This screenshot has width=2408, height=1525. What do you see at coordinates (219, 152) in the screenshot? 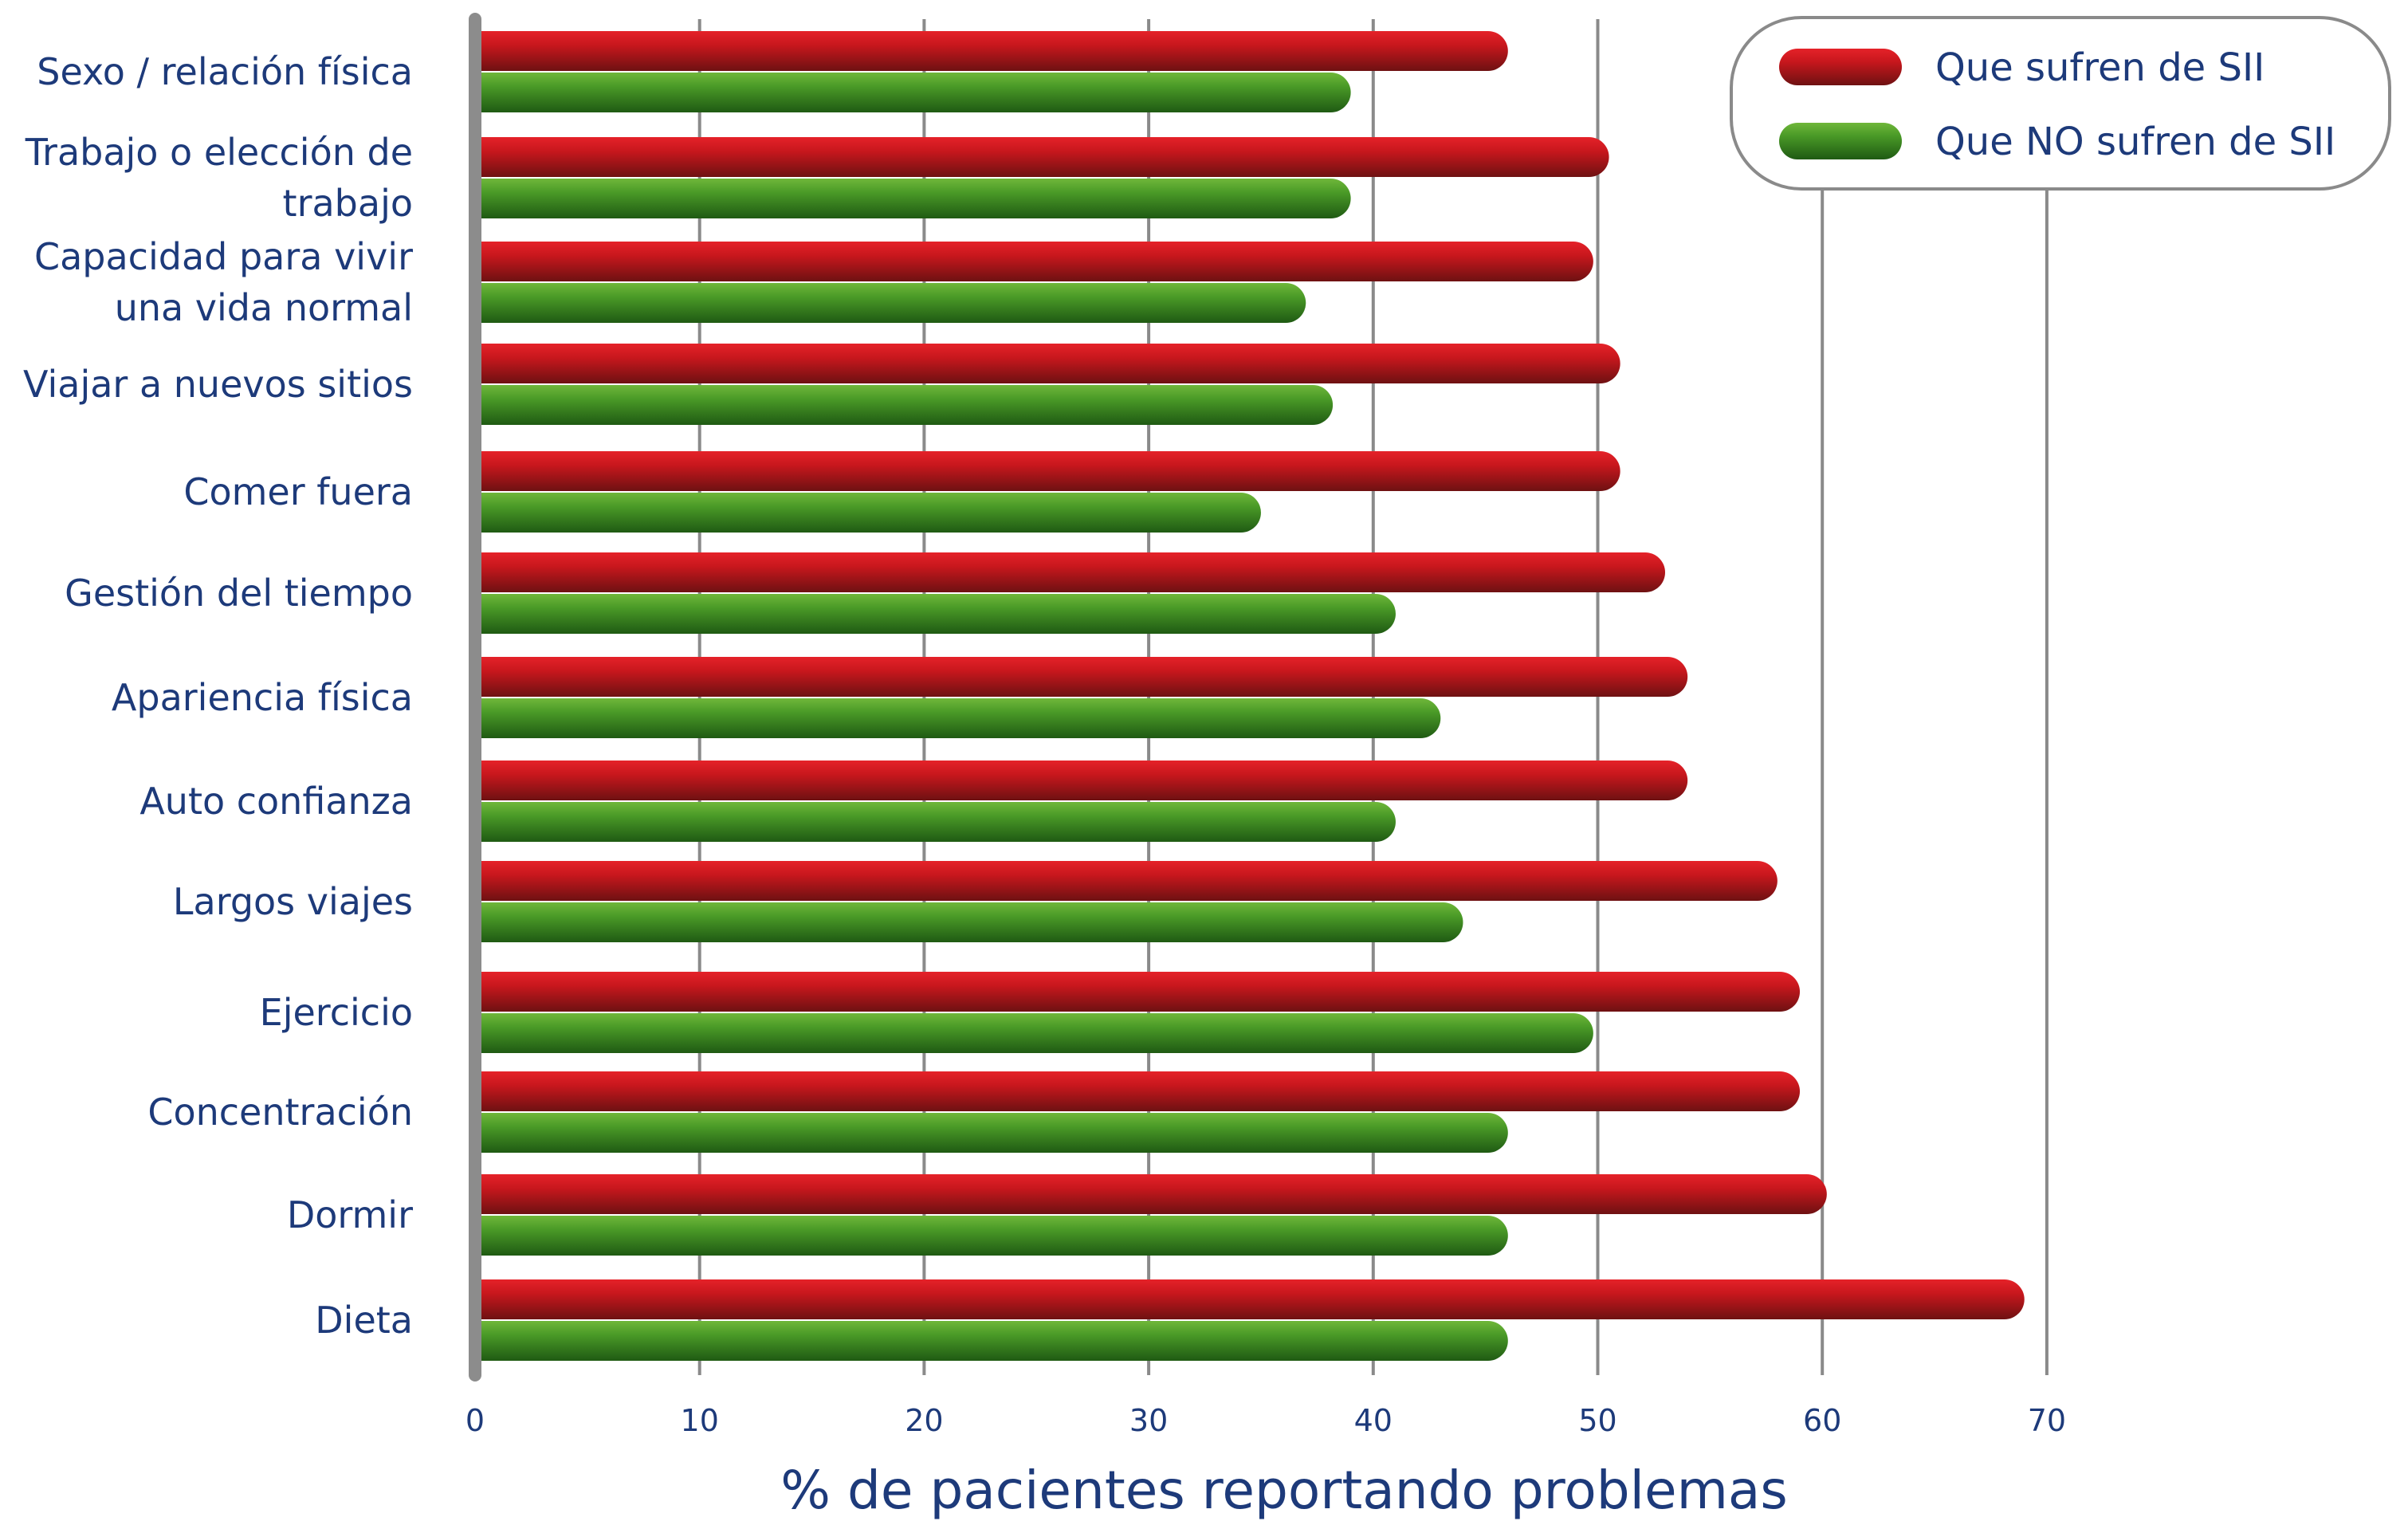
I see `category-label: Trabajo o elección de` at bounding box center [219, 152].